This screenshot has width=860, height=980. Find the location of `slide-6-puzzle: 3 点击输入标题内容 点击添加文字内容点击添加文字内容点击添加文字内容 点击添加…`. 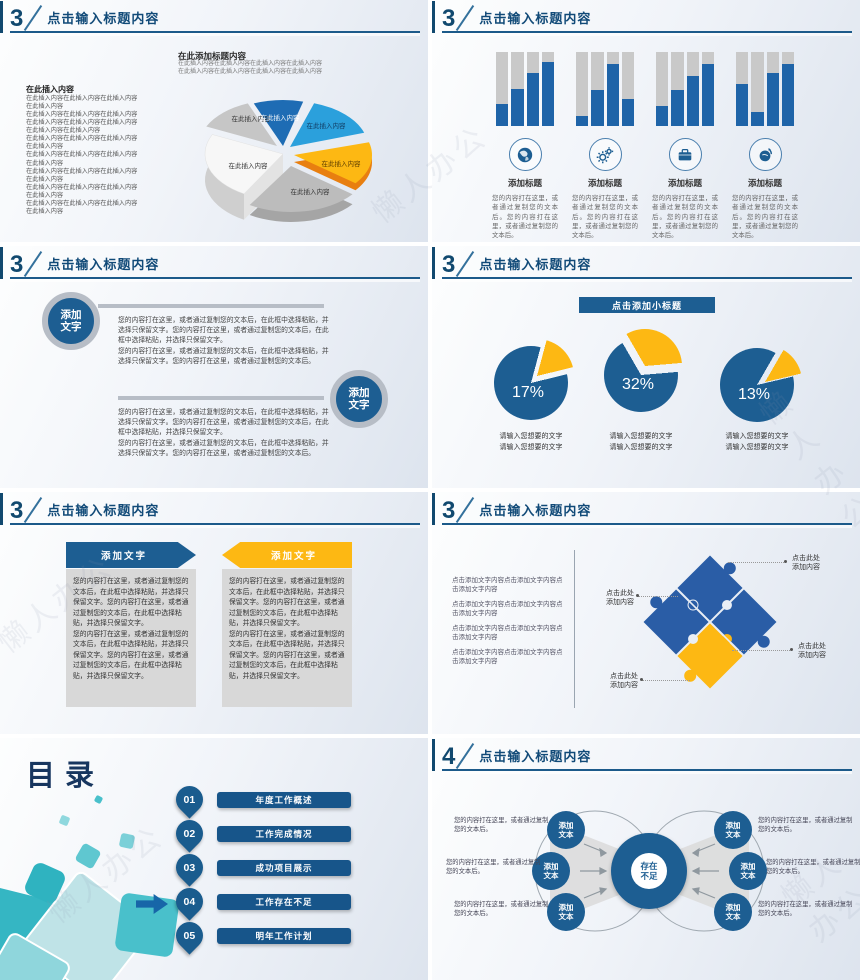

slide-6-puzzle: 3 点击输入标题内容 点击添加文字内容点击添加文字内容点击添加文字内容 点击添加… is located at coordinates (646, 613).